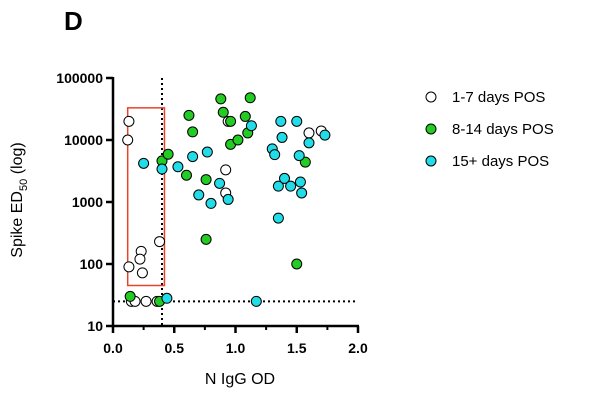  What do you see at coordinates (503, 129) in the screenshot?
I see `legend-label: 8-14 days POS` at bounding box center [503, 129].